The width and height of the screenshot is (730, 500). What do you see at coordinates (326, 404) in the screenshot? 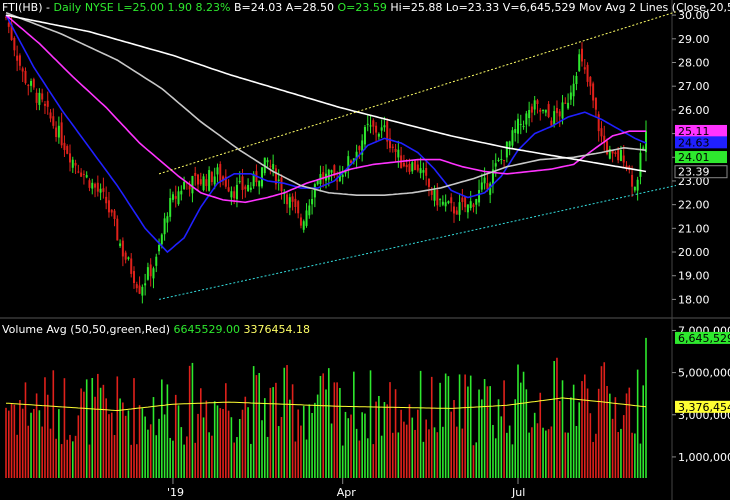
I see `volume-average-line` at bounding box center [326, 404].